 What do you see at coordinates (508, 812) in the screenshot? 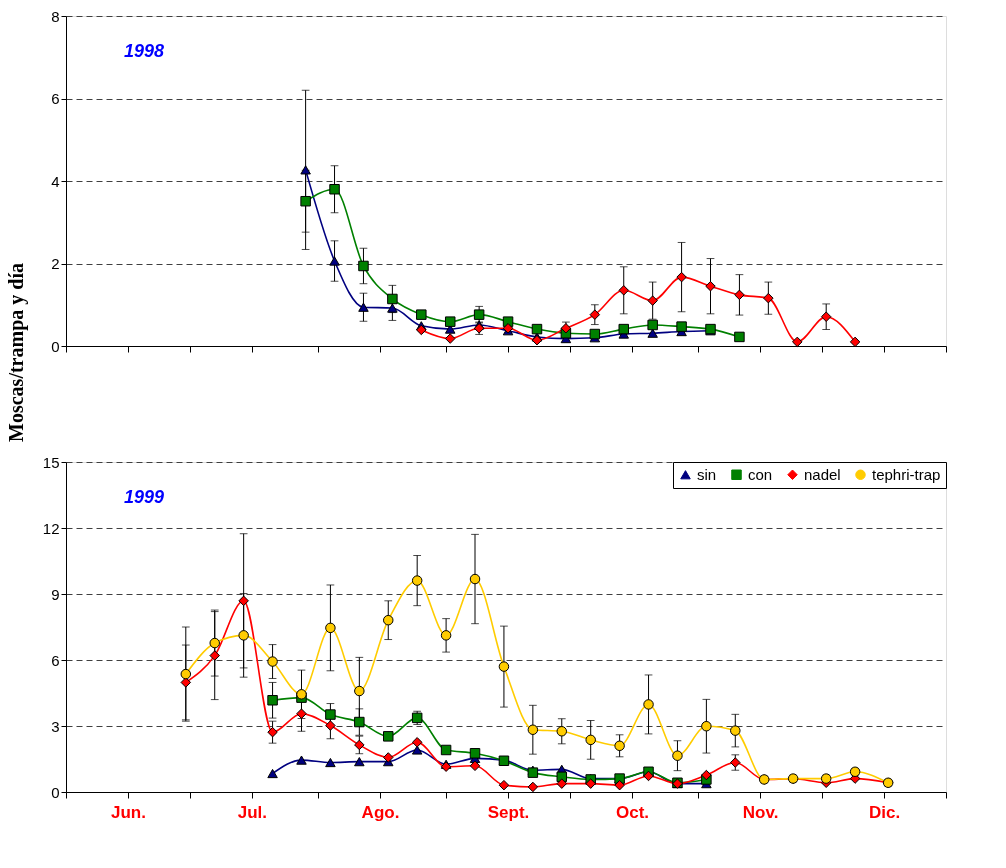
I see `x-tick-label: Sept.` at bounding box center [508, 812].